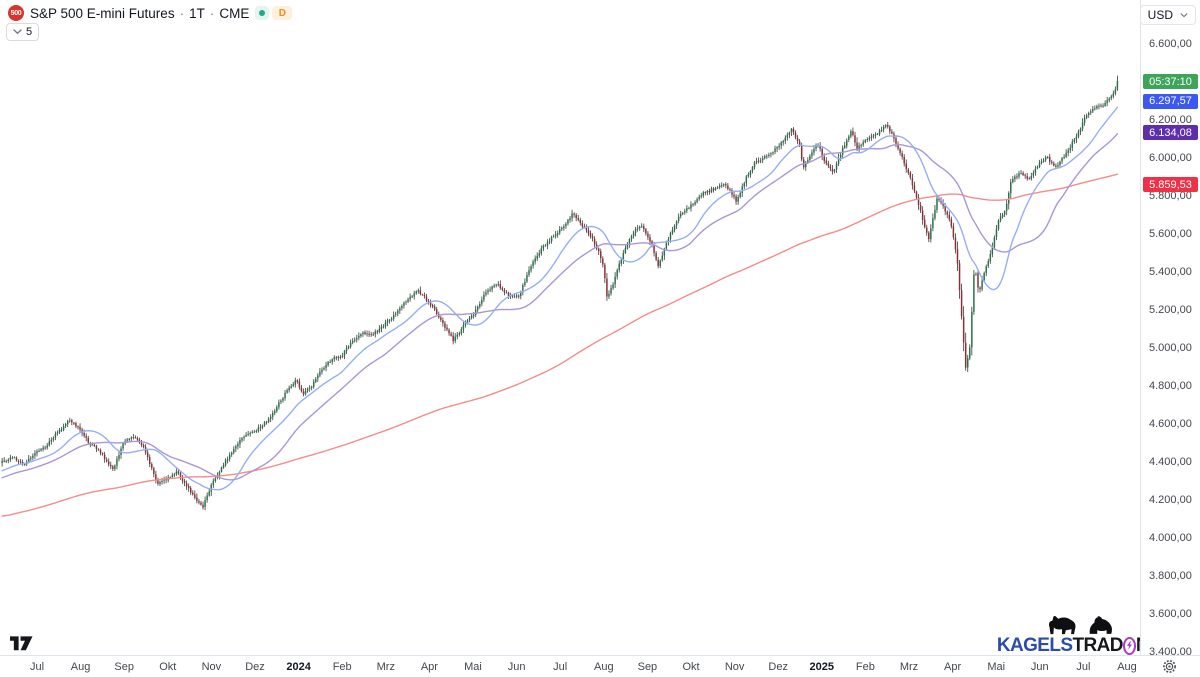 This screenshot has width=1200, height=677. Describe the element at coordinates (29, 32) in the screenshot. I see `indicators-count: 5` at that location.